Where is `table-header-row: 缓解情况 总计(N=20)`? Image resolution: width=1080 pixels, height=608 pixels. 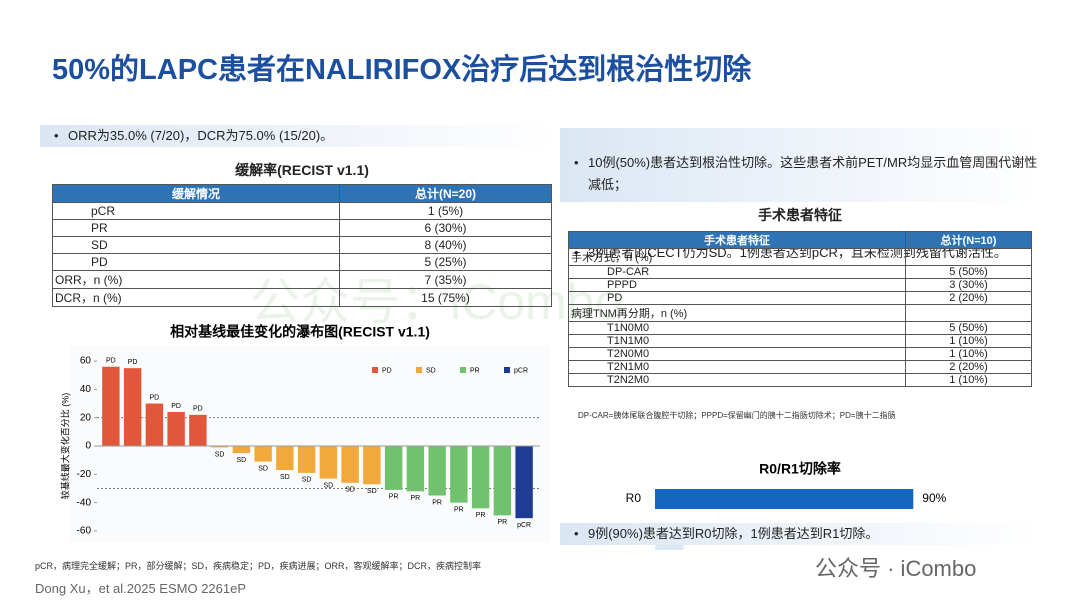
table-header-row: 缓解情况 总计(N=20) is located at coordinates (302, 193).